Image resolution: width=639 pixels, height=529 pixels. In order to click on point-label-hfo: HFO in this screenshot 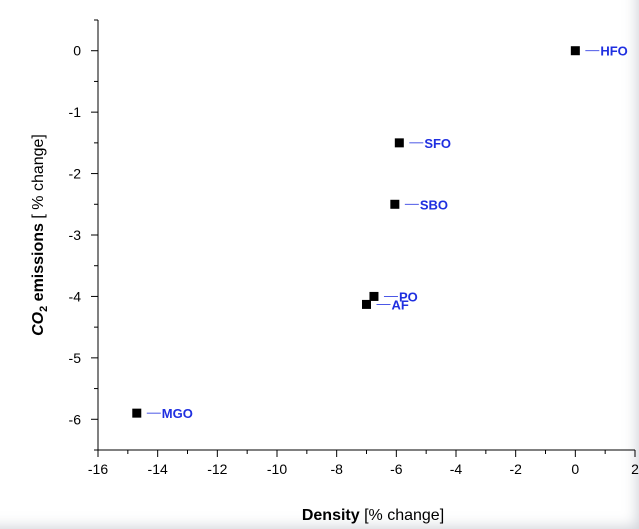, I will do `click(613, 51)`.